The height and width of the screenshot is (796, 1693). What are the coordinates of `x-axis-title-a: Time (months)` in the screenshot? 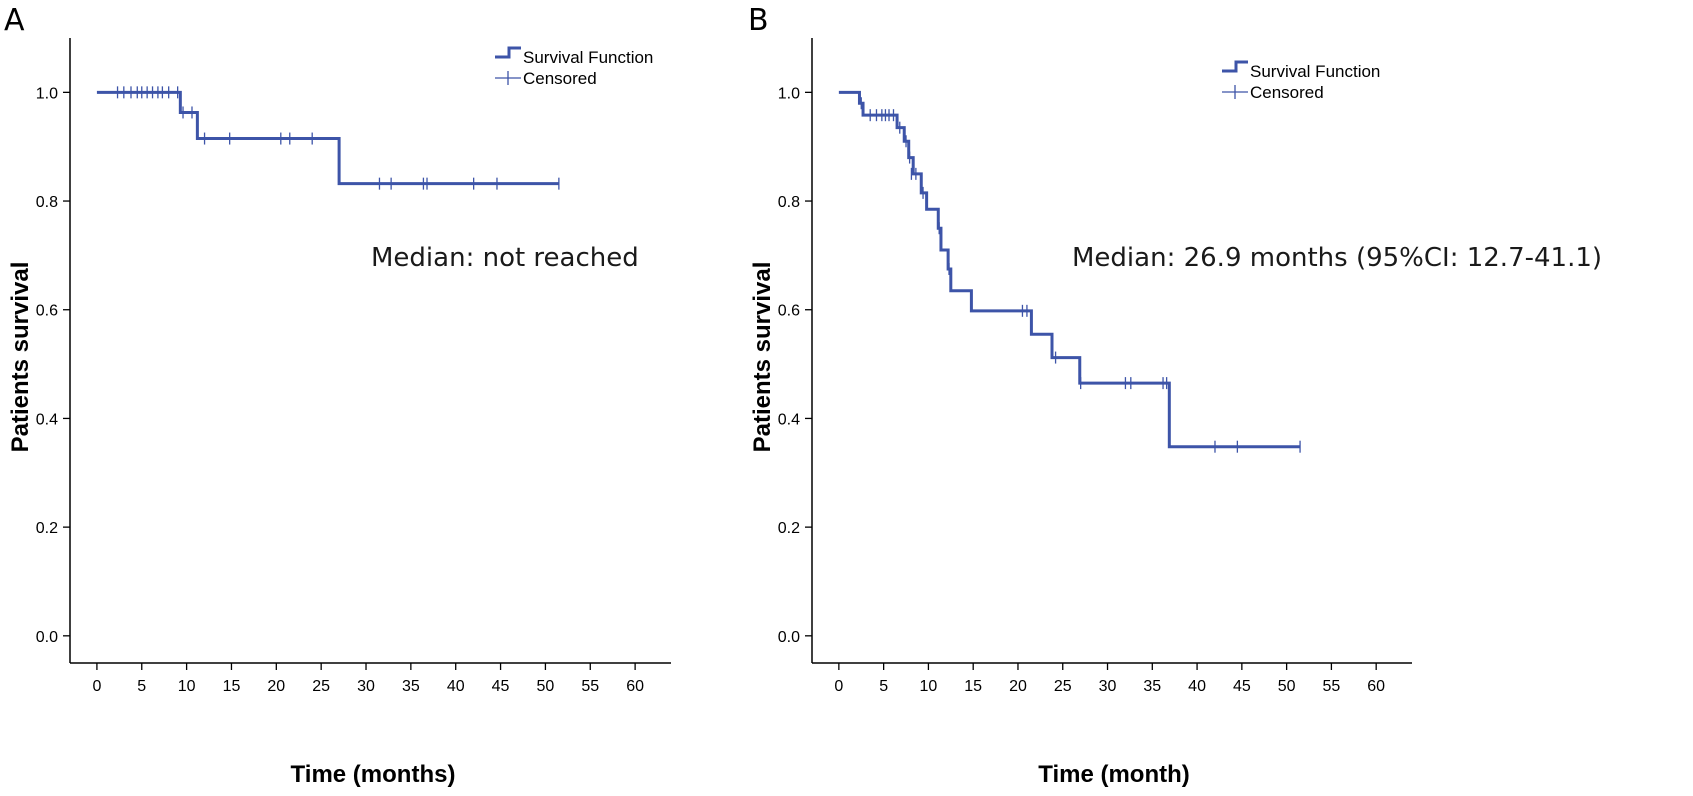 It's located at (373, 774).